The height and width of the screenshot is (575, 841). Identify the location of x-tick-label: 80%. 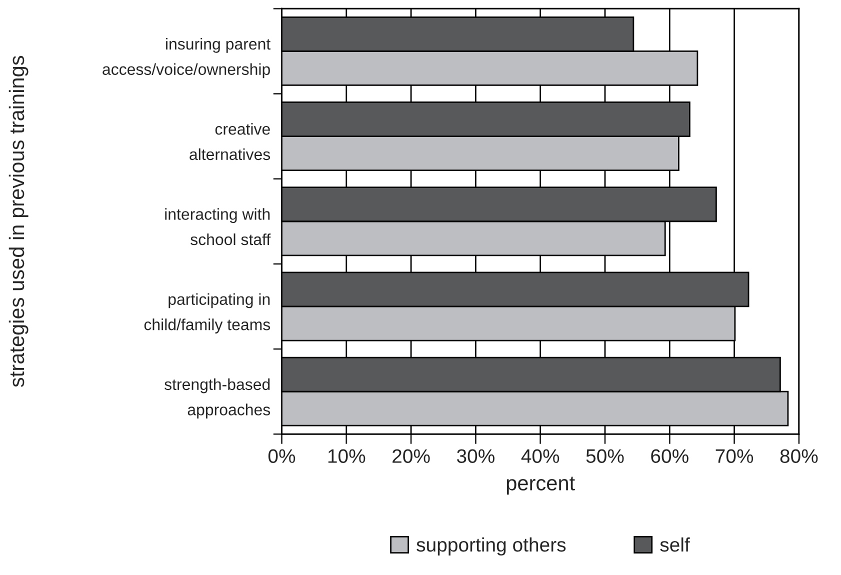
(799, 456).